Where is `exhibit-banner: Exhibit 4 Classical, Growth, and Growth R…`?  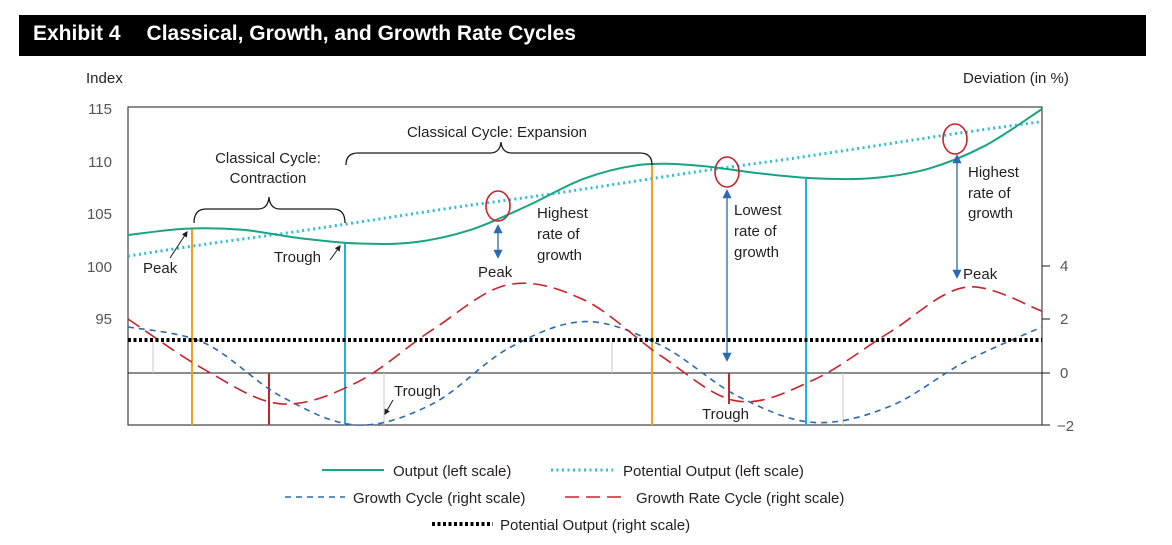
exhibit-banner: Exhibit 4 Classical, Growth, and Growth R… is located at coordinates (582, 35).